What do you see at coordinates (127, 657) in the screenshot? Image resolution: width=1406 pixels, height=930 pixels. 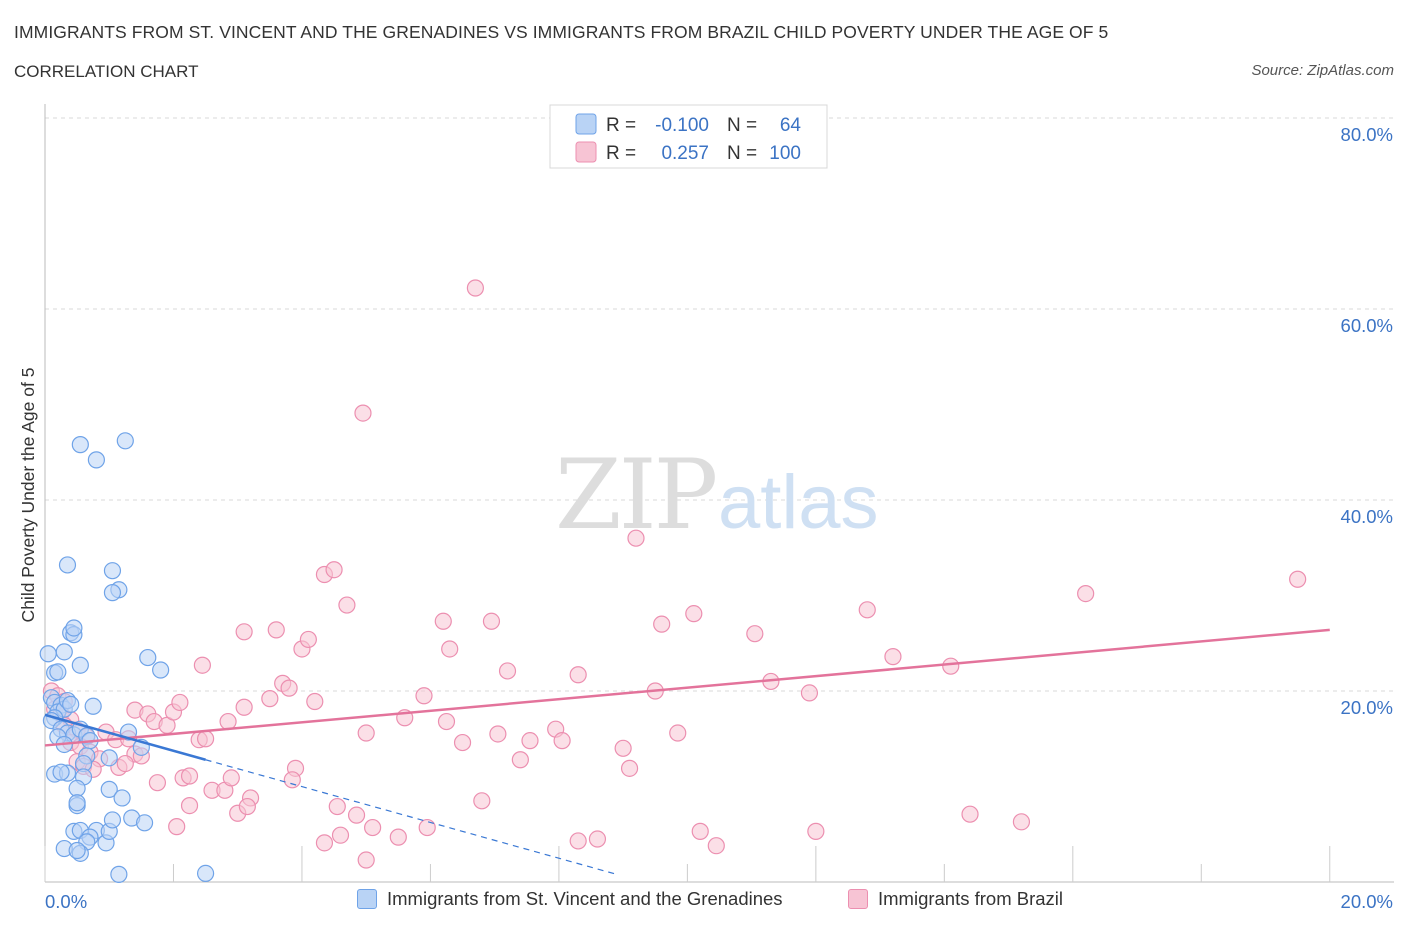 I see `series-st-vincent-points` at bounding box center [127, 657].